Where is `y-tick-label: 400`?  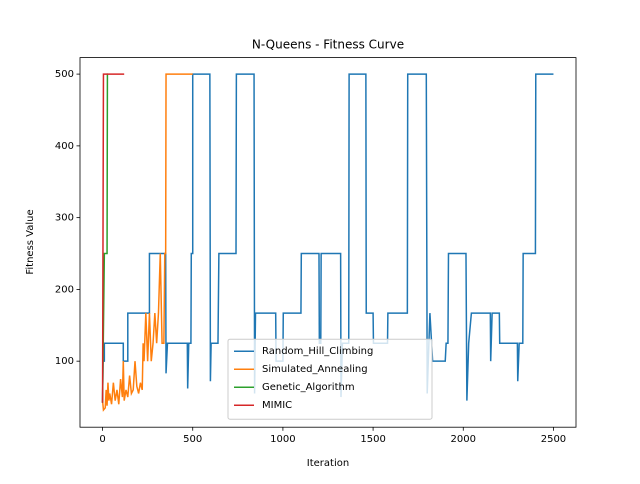 y-tick-label: 400 is located at coordinates (64, 146).